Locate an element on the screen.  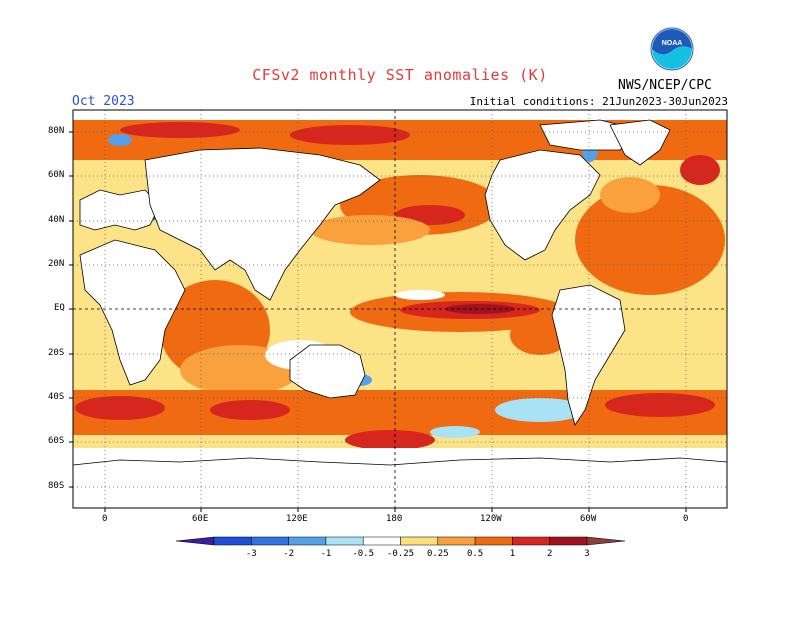
lat-label: 80N is located at coordinates (56, 131).